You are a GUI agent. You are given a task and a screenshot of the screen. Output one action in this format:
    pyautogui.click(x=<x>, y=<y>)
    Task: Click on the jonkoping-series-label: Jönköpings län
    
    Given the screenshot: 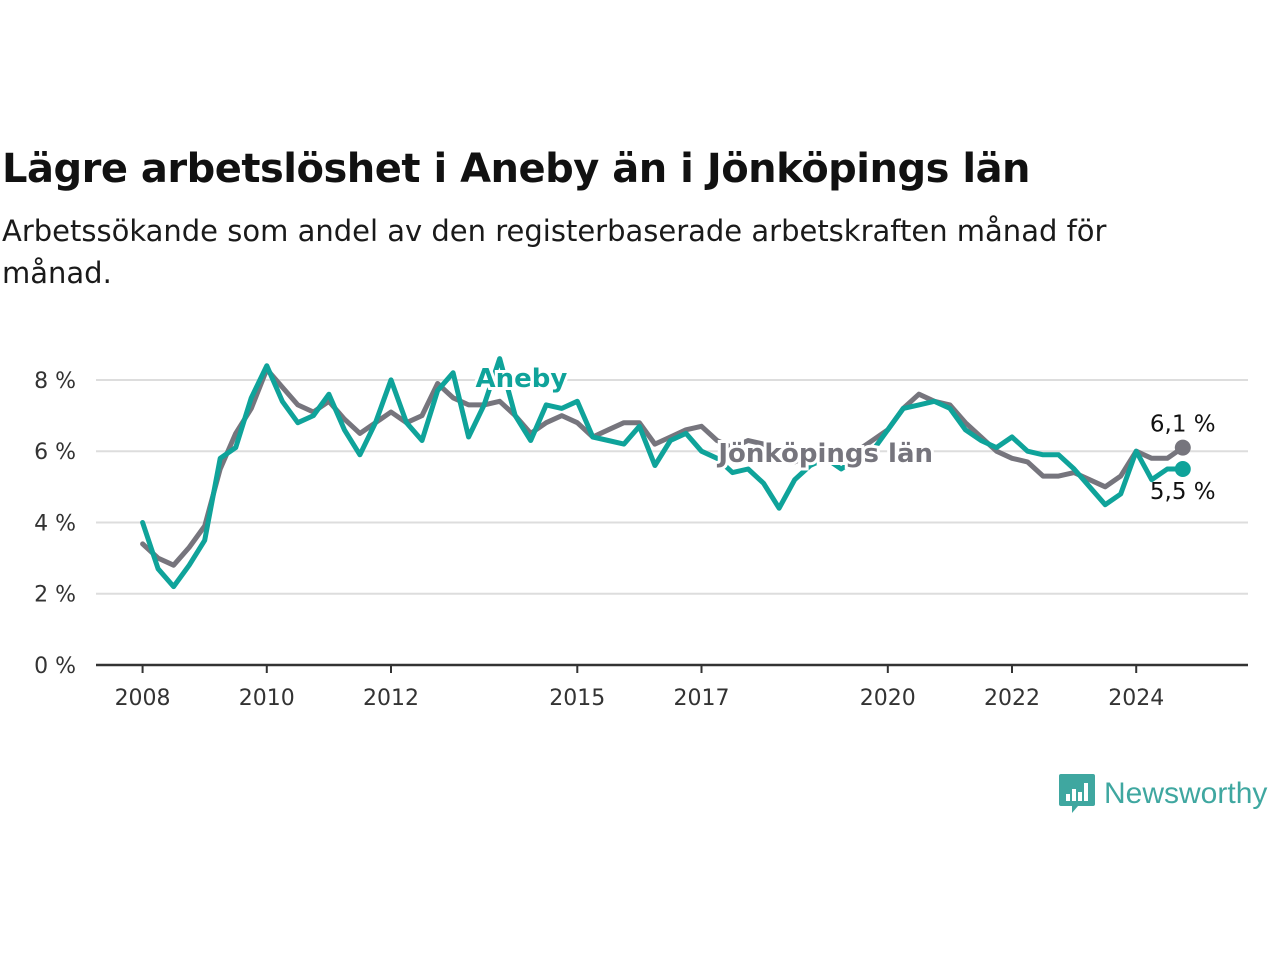 What is the action you would take?
    pyautogui.click(x=824, y=454)
    